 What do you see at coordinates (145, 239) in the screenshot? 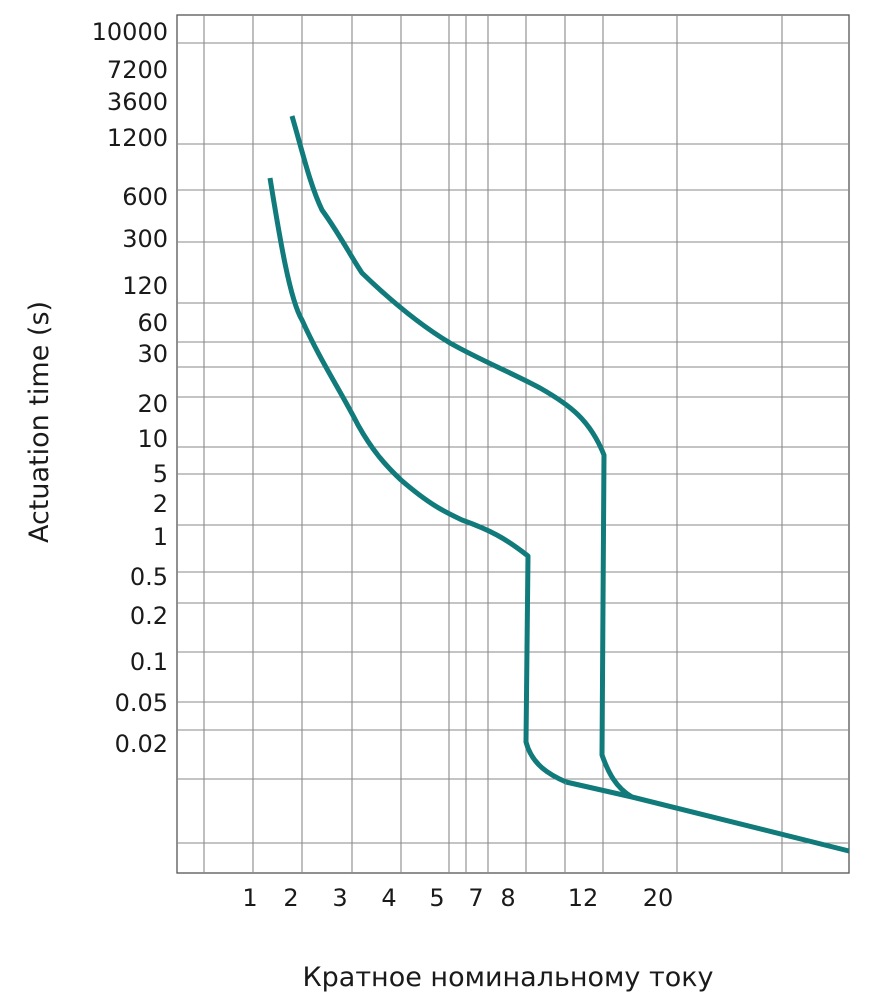
I see `y-tick-label: 300` at bounding box center [145, 239].